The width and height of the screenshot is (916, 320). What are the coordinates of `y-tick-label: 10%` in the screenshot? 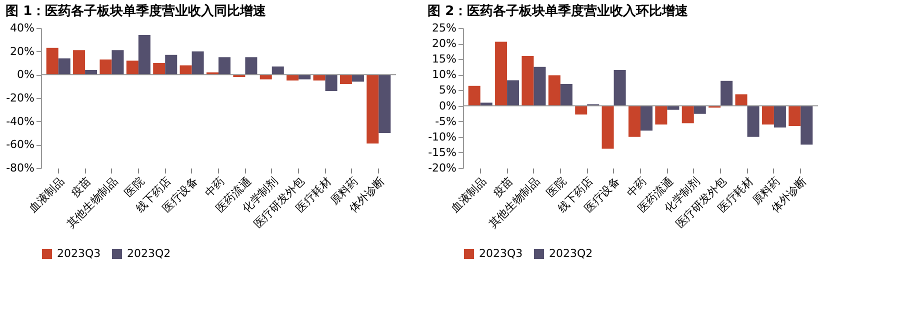 It's located at (444, 75).